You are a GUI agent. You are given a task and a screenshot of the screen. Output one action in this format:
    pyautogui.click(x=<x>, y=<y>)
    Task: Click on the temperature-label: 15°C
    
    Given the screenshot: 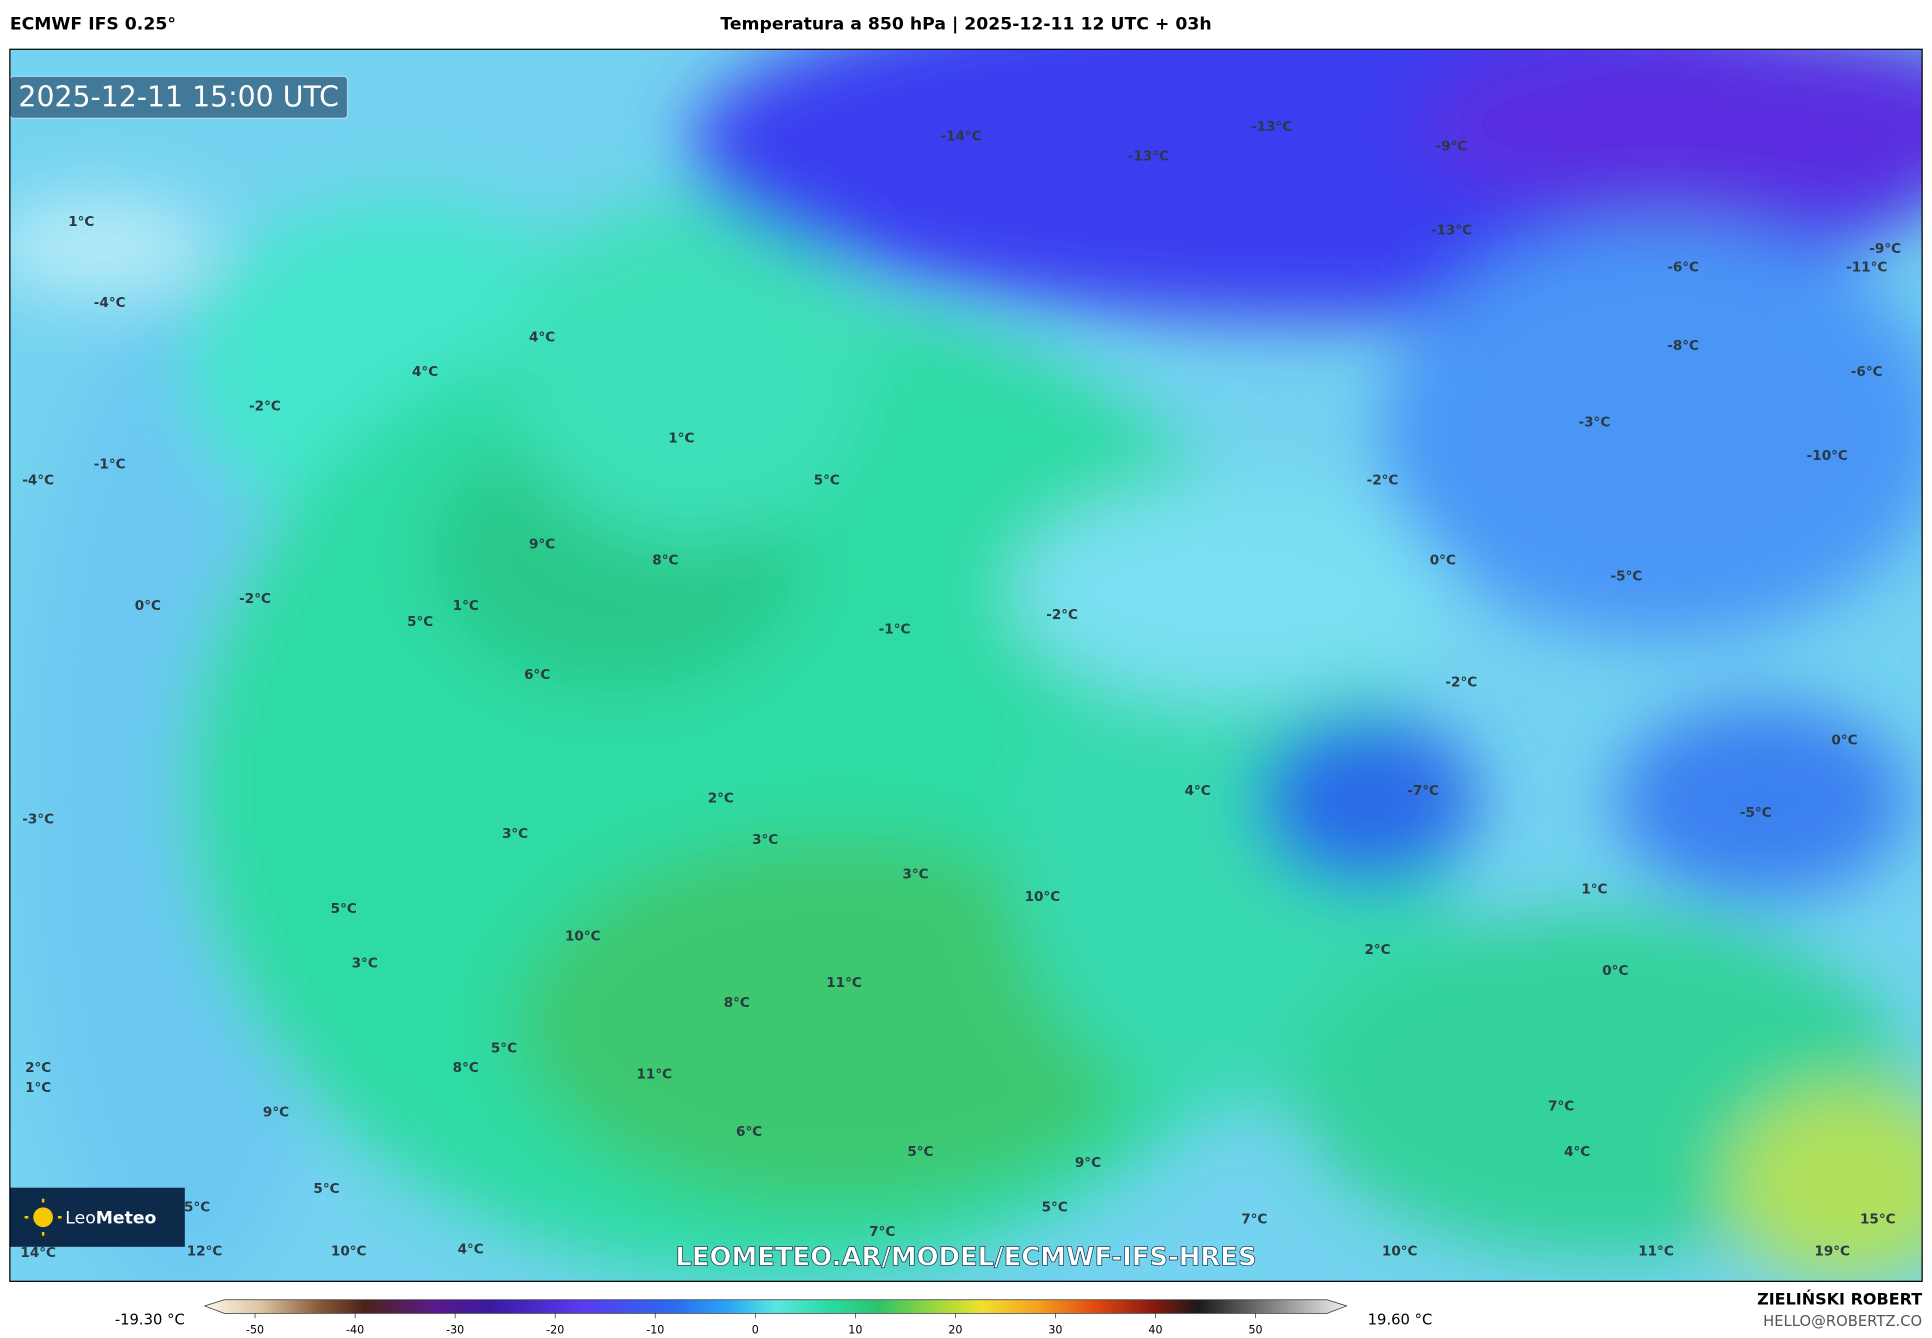 What is the action you would take?
    pyautogui.click(x=1878, y=1220)
    